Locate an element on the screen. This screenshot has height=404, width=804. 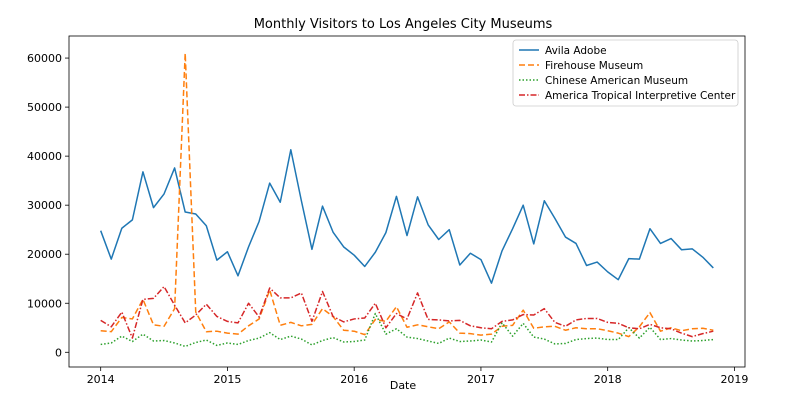
legend-label-0: Avila Adobe is located at coordinates (576, 51).